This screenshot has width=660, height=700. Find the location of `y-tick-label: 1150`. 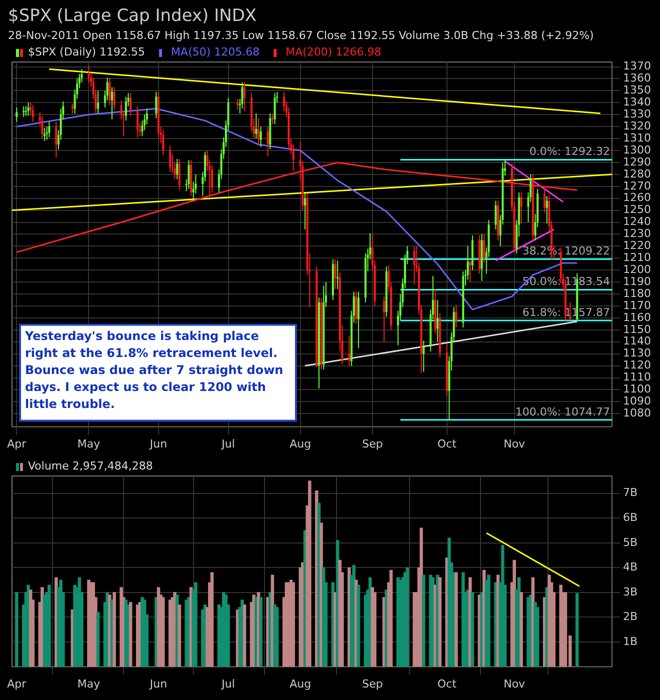

y-tick-label: 1150 is located at coordinates (637, 329).